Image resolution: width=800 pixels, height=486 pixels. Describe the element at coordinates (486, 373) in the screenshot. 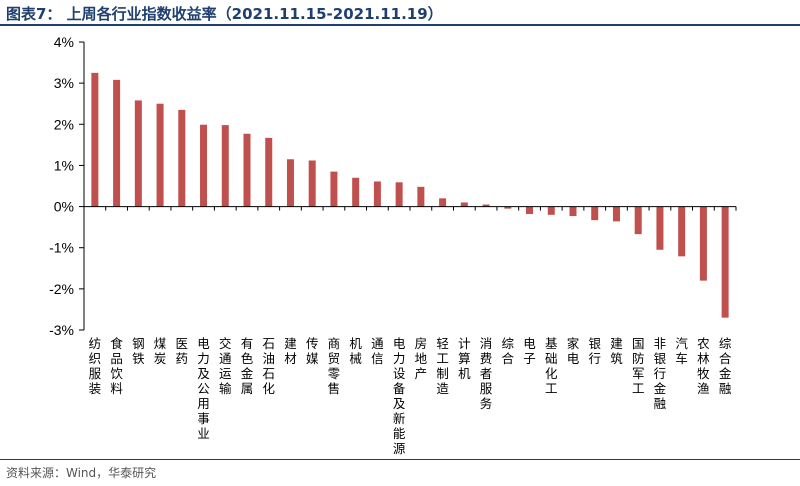

I see `x-category-label: 消费者服务` at that location.